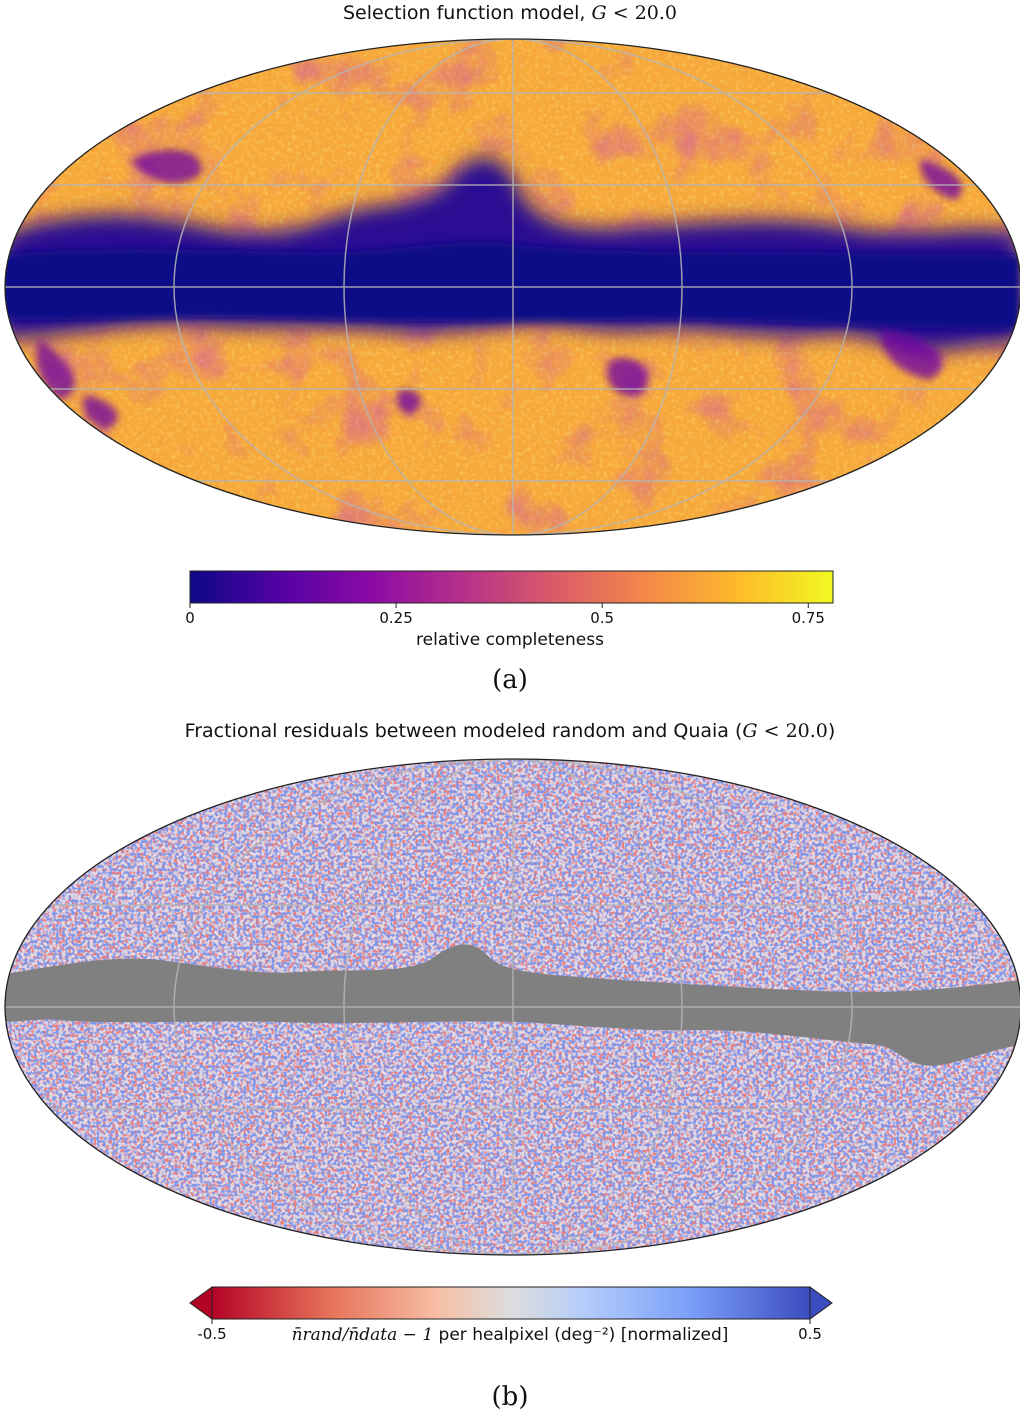 Image resolution: width=1020 pixels, height=1418 pixels. Describe the element at coordinates (510, 680) in the screenshot. I see `panel-a-label: (a)` at that location.